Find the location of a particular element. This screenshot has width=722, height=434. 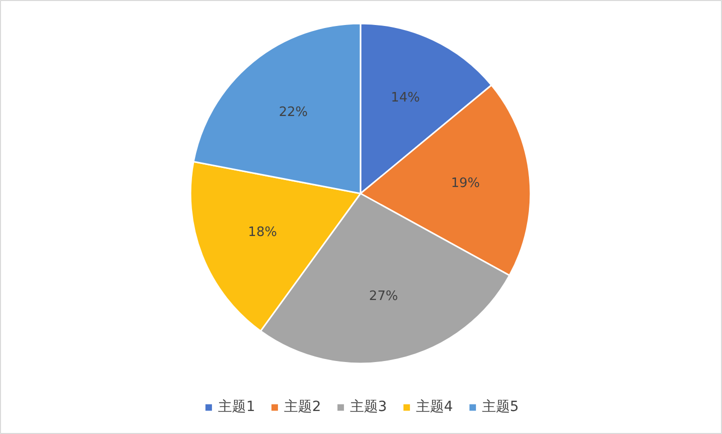

data-label: 22% is located at coordinates (293, 112).